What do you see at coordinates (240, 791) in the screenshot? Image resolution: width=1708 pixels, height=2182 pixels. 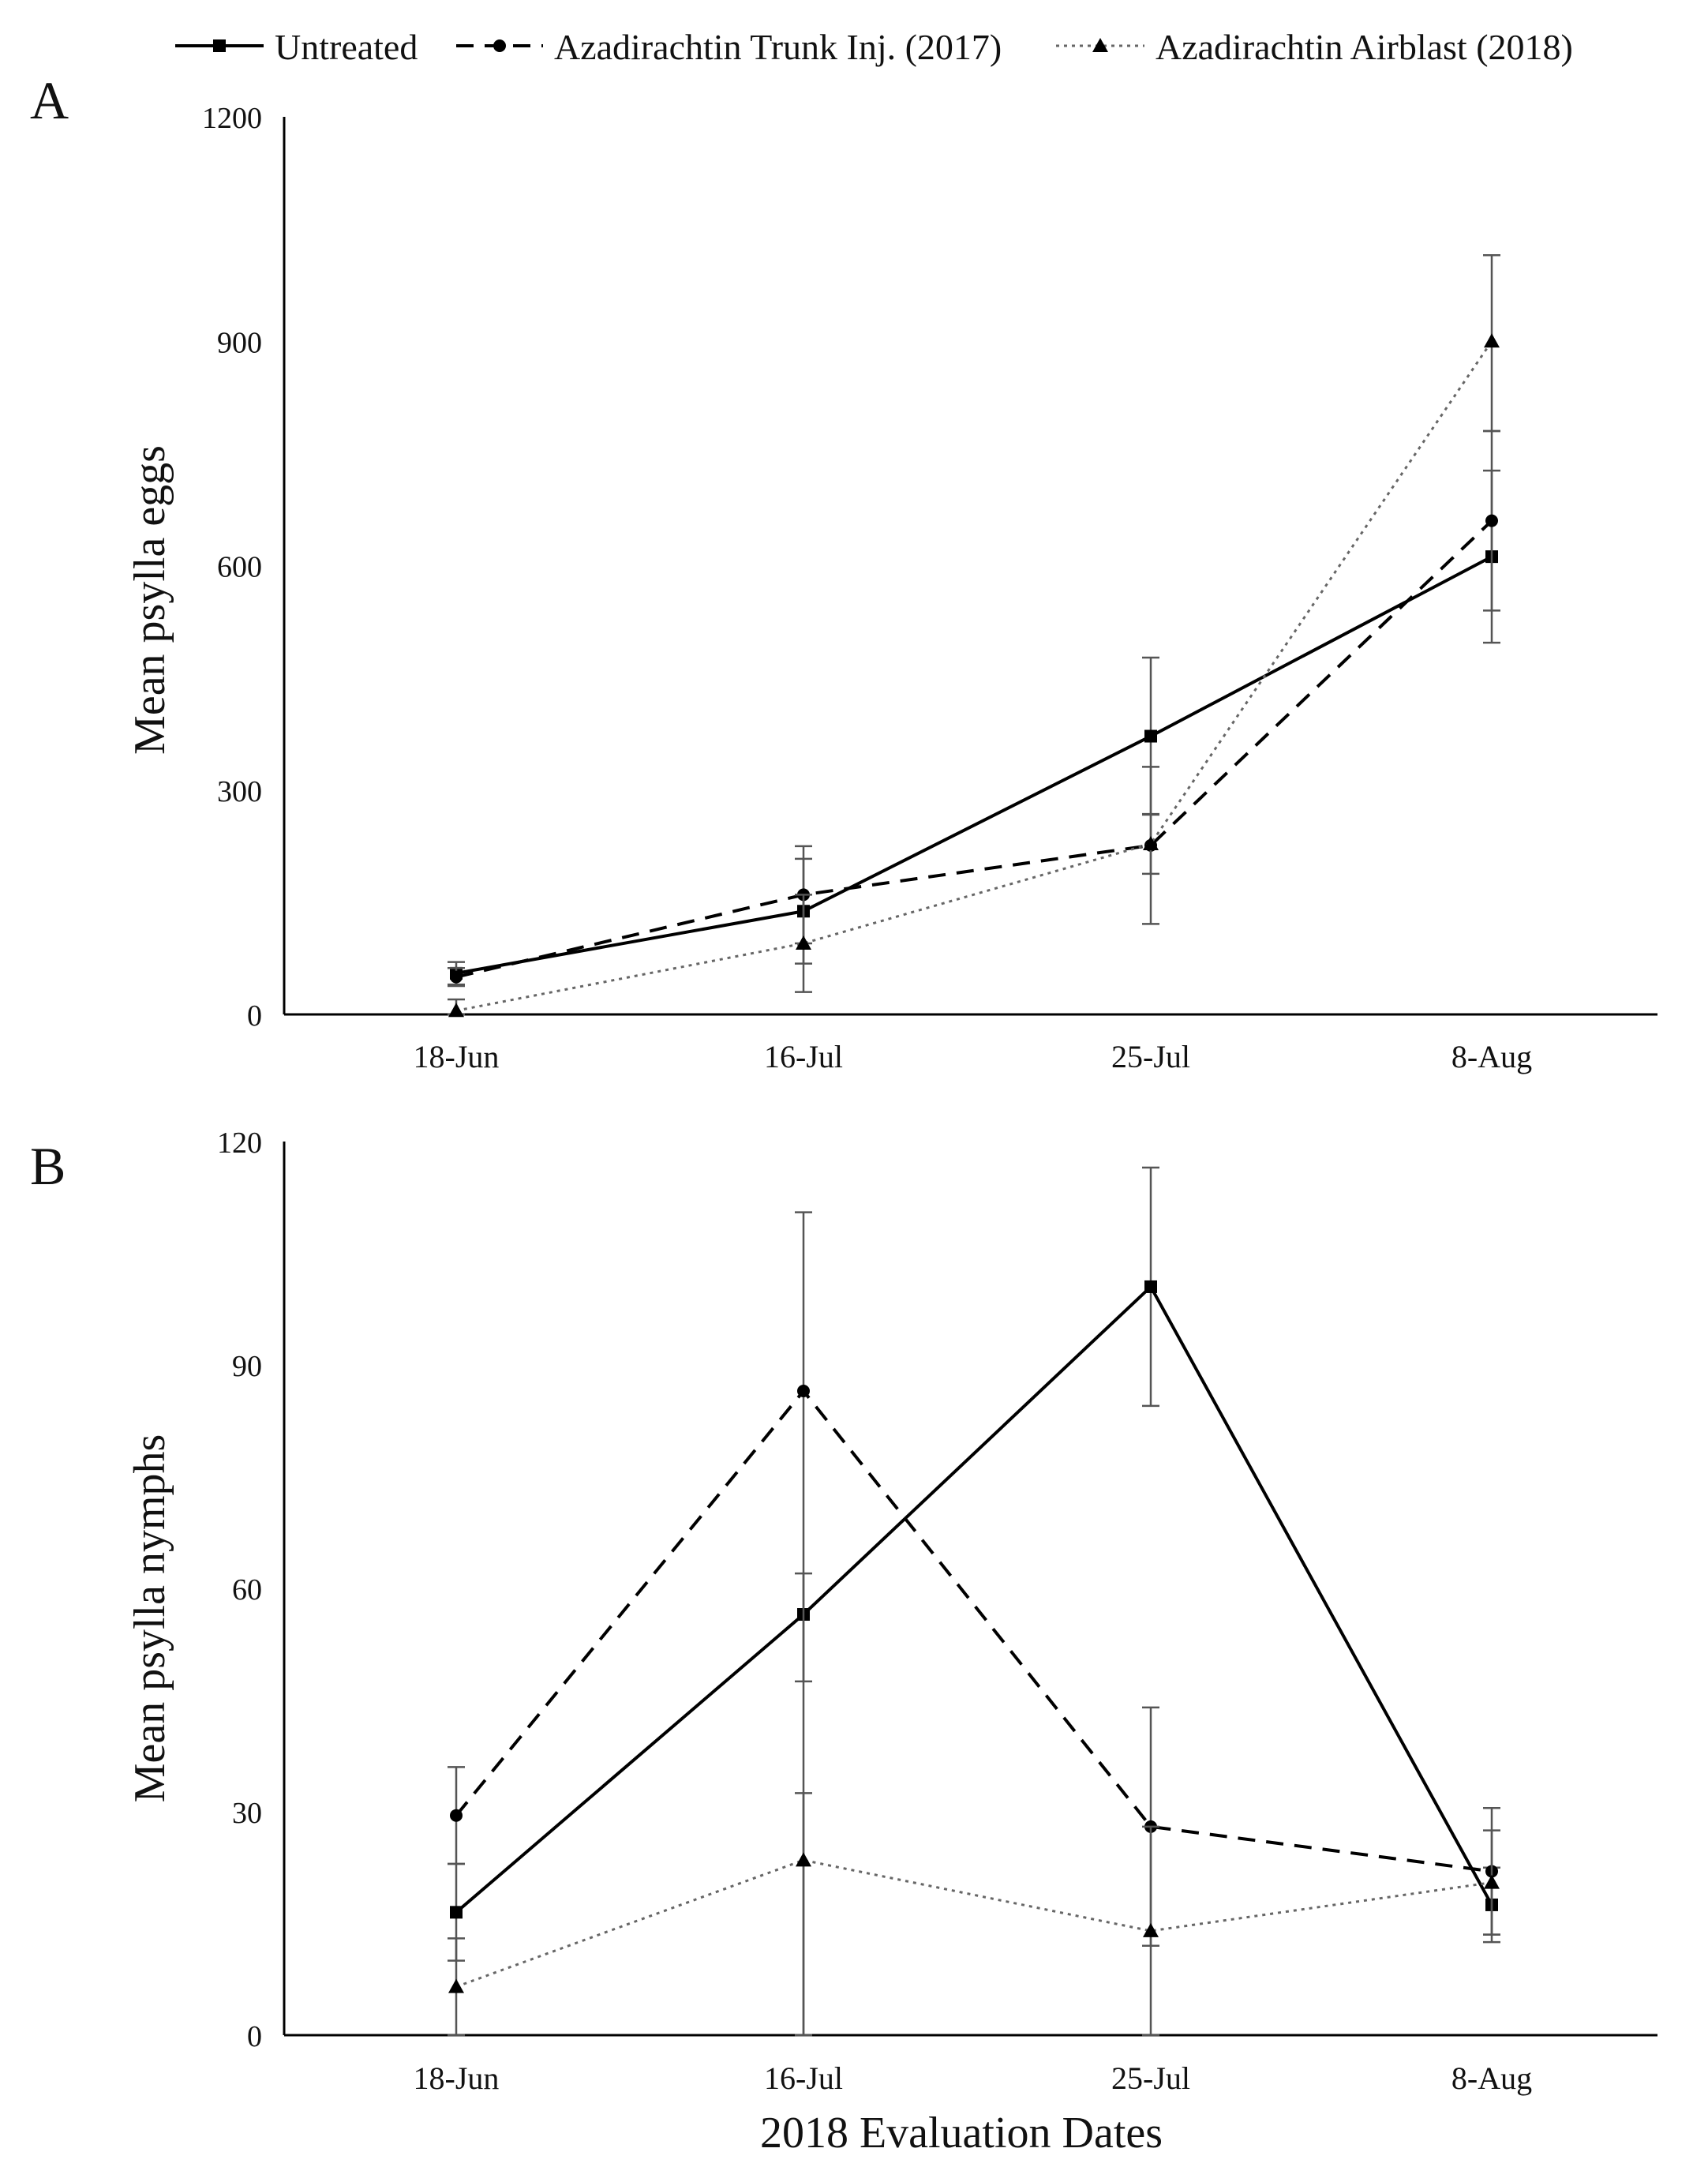 I see `y-tick-label: 300` at bounding box center [240, 791].